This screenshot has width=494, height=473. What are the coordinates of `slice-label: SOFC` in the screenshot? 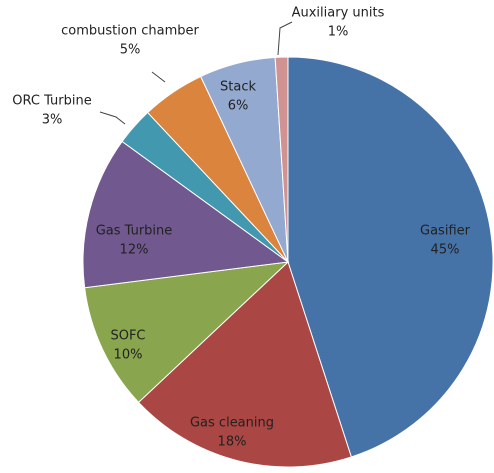 It's located at (127, 336).